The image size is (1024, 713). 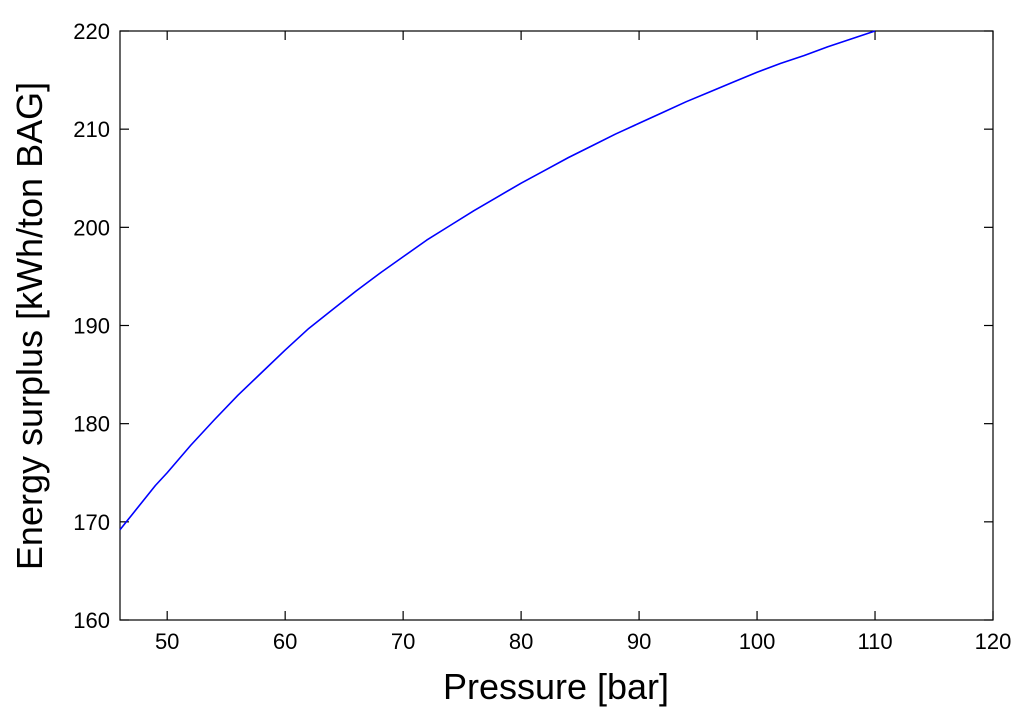 I want to click on x-tick-label: 120, so click(x=993, y=641).